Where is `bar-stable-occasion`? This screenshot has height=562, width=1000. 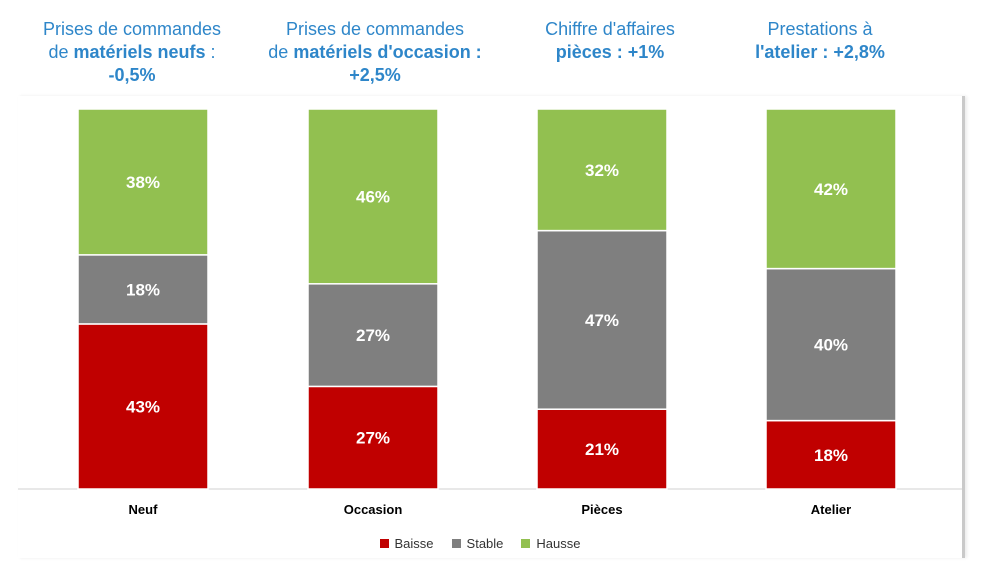 bar-stable-occasion is located at coordinates (373, 335).